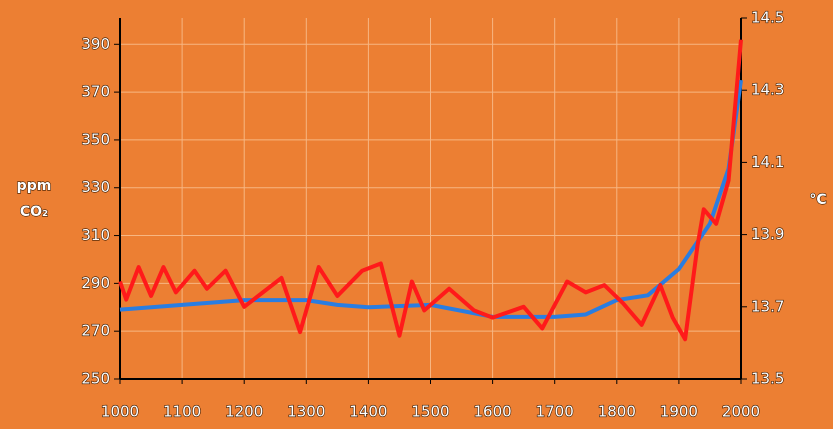 This screenshot has width=833, height=429. What do you see at coordinates (767, 162) in the screenshot?
I see `y2-tick-label: 14.1` at bounding box center [767, 162].